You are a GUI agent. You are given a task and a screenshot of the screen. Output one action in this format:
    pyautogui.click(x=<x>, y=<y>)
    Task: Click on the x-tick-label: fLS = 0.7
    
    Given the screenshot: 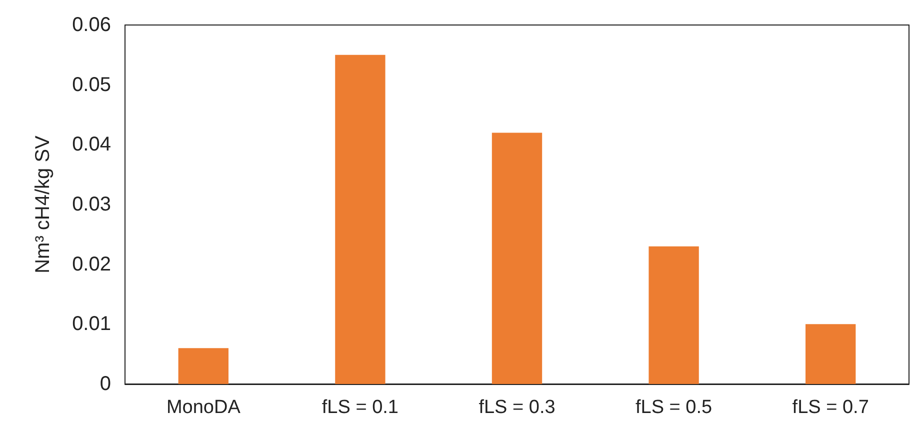 What is the action you would take?
    pyautogui.click(x=830, y=407)
    